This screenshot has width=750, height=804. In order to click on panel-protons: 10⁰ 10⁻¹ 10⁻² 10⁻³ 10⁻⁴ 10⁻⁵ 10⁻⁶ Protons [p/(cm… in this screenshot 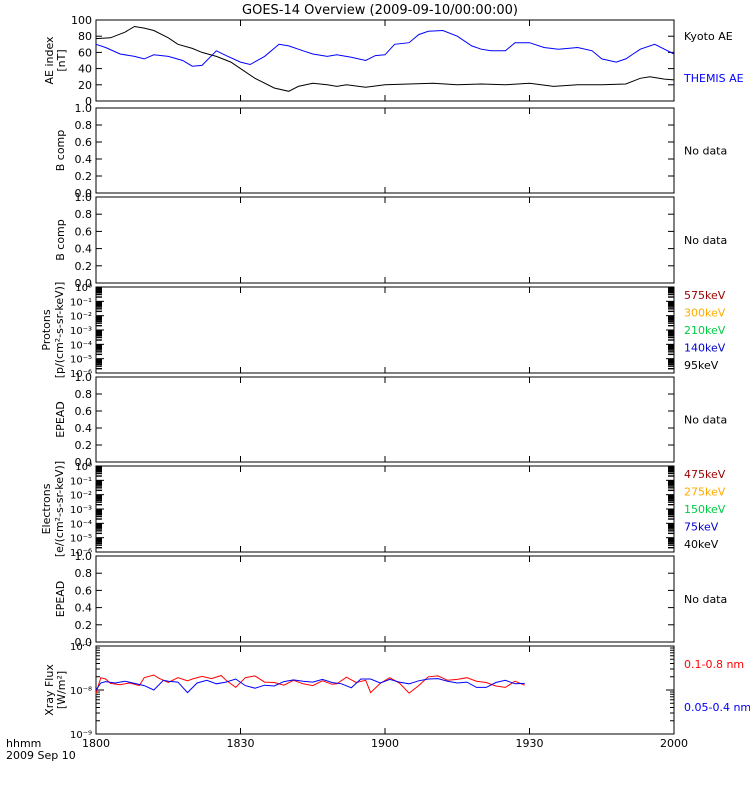, I will do `click(383, 331)`.